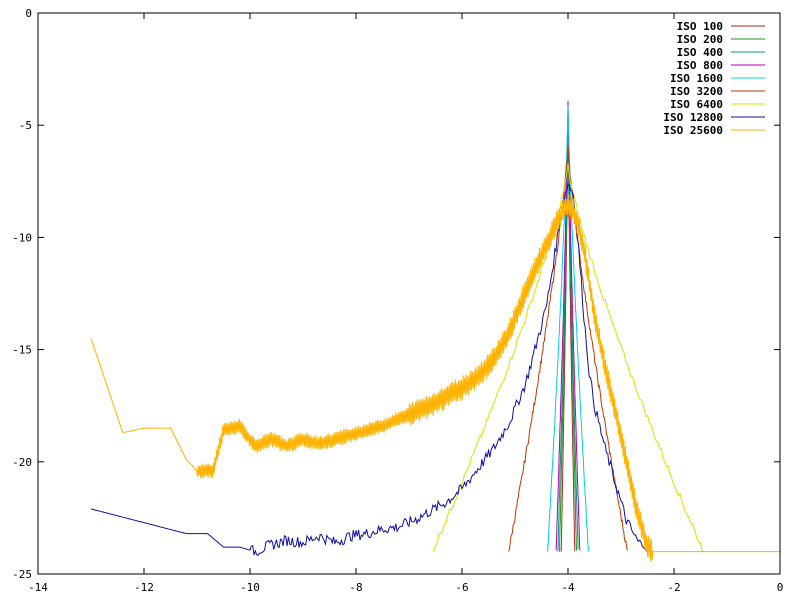  Describe the element at coordinates (22, 350) in the screenshot. I see `y-tick-label: -15` at that location.